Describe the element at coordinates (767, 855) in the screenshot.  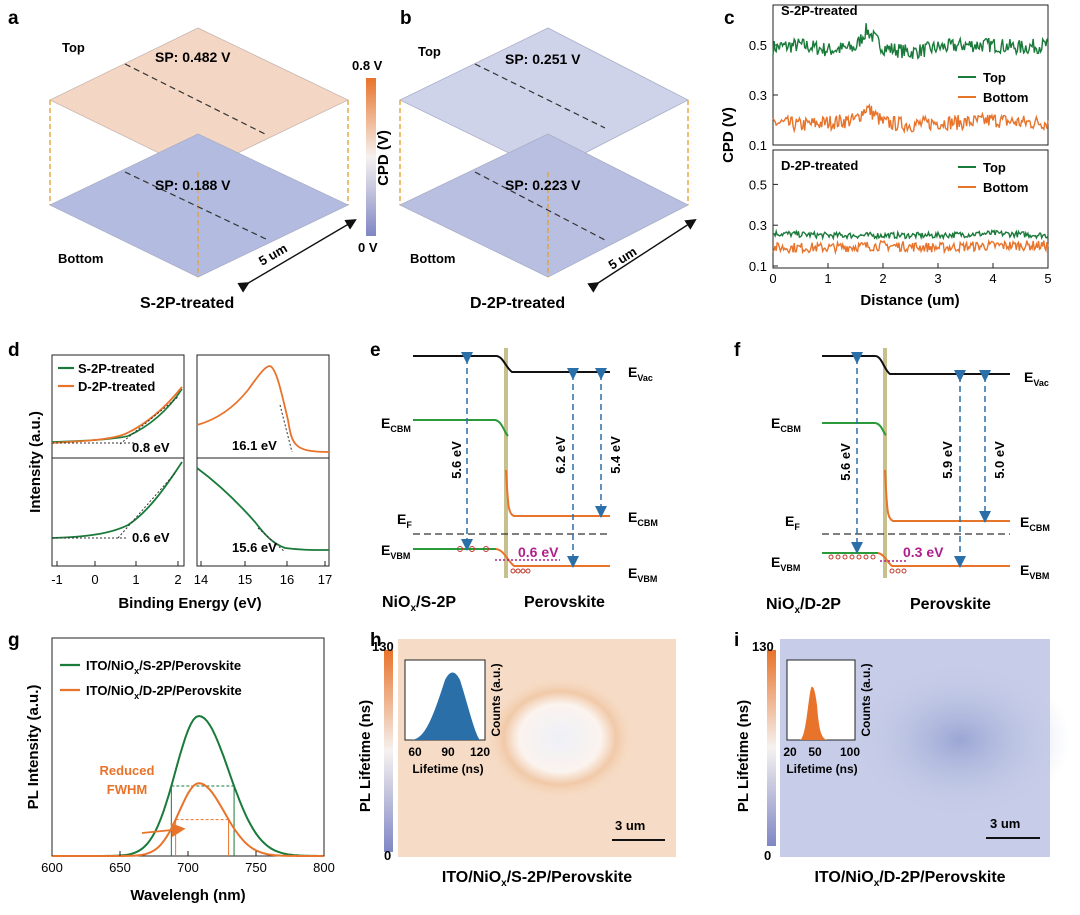
I see `i-cbar-min: 0` at that location.